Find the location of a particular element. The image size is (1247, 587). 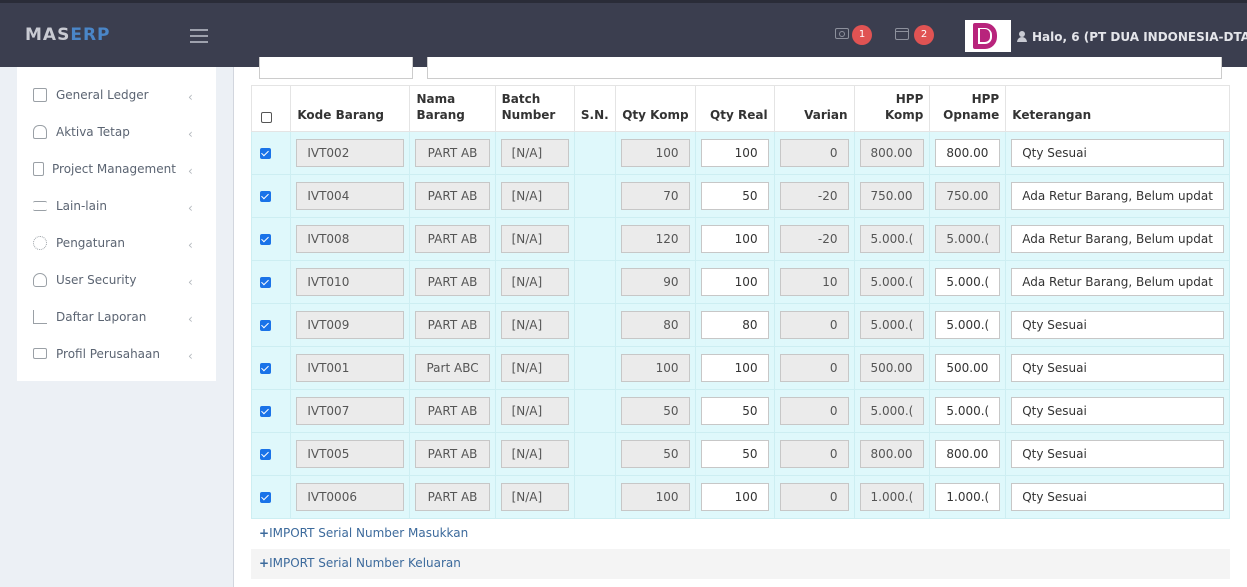

nama-barang-field: PART AB is located at coordinates (452, 153).